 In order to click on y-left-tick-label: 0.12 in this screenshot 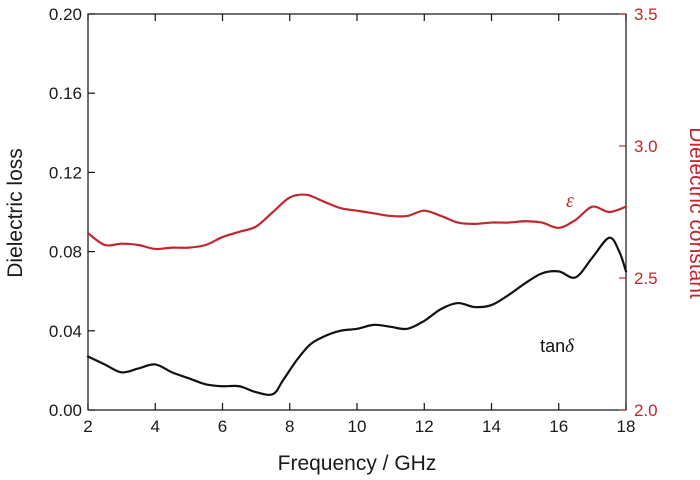, I will do `click(65, 172)`.